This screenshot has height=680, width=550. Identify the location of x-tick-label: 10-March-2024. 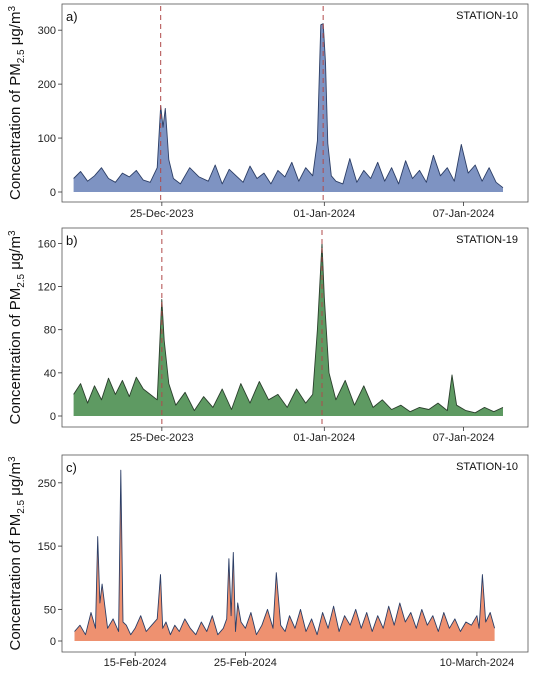
(477, 663).